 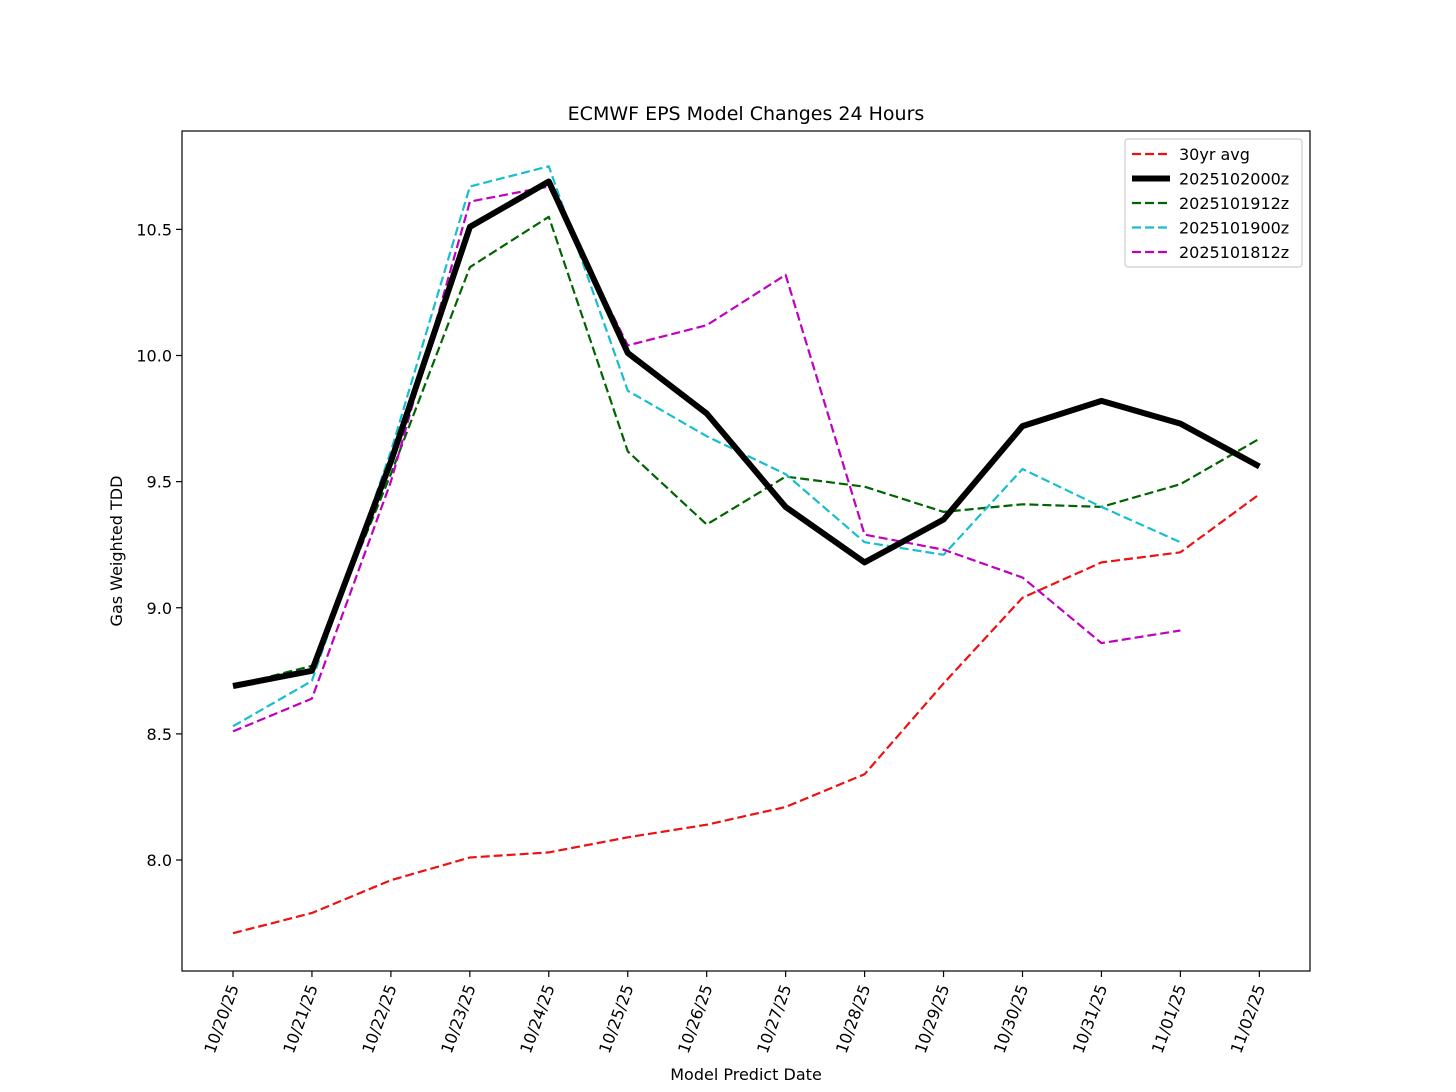 What do you see at coordinates (1234, 179) in the screenshot?
I see `legend-label: 2025102000z` at bounding box center [1234, 179].